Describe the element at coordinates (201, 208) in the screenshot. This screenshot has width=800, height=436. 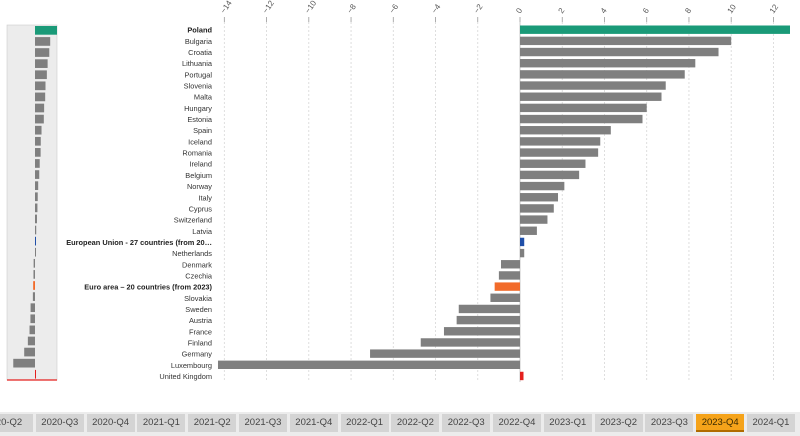
I see `label-cyprus: Cyprus` at that location.